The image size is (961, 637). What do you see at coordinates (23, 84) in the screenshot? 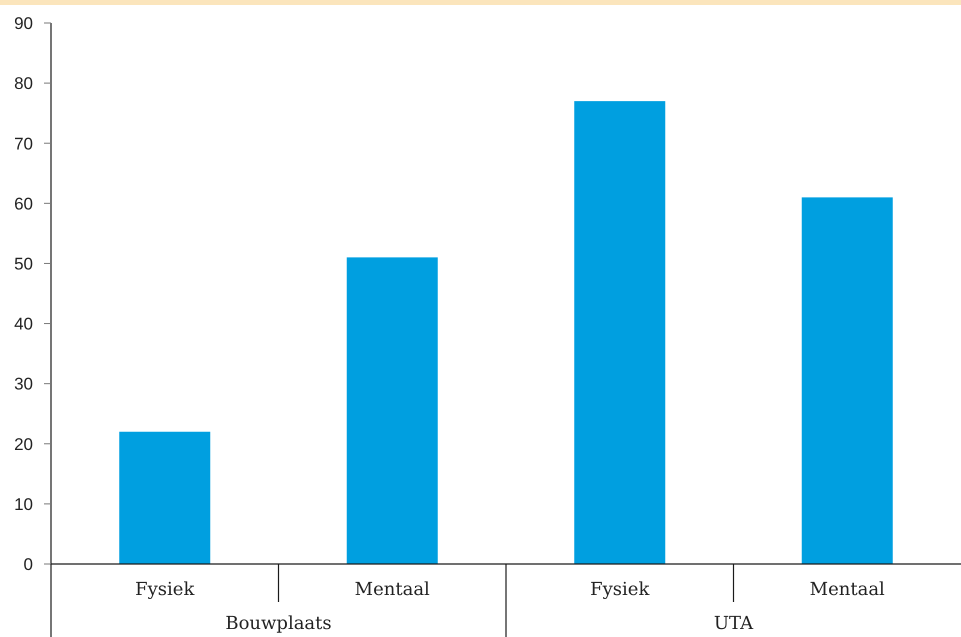
I see `y-tick-label: 80` at bounding box center [23, 84].